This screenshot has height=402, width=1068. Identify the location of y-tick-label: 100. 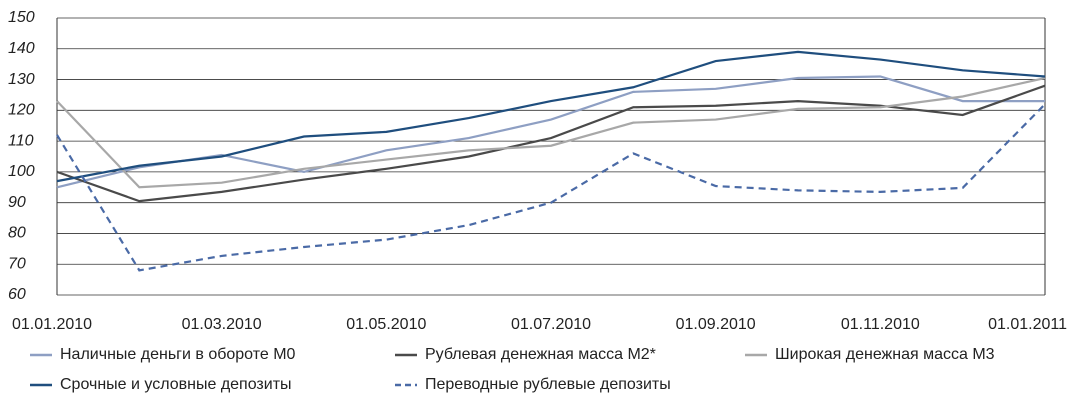
(21, 171).